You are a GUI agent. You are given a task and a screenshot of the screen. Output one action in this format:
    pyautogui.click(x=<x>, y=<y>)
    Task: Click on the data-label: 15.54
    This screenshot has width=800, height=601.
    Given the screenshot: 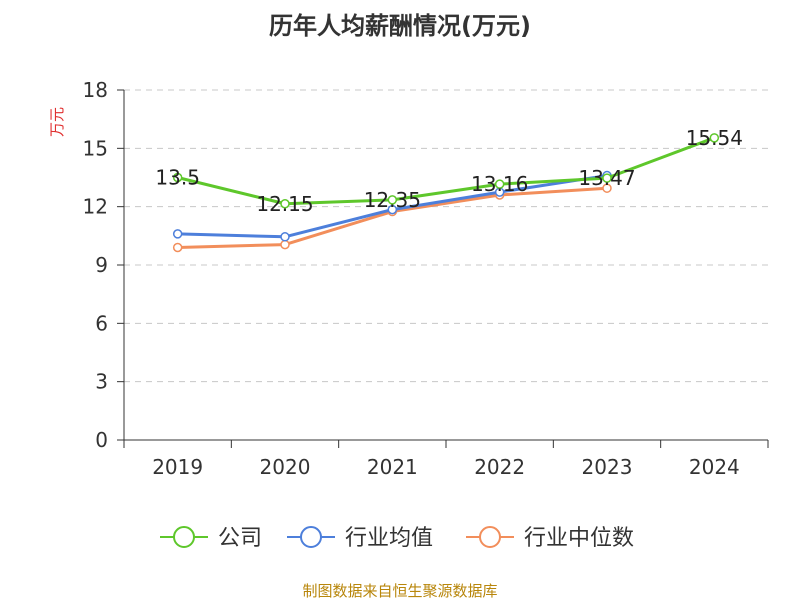 What is the action you would take?
    pyautogui.click(x=714, y=138)
    